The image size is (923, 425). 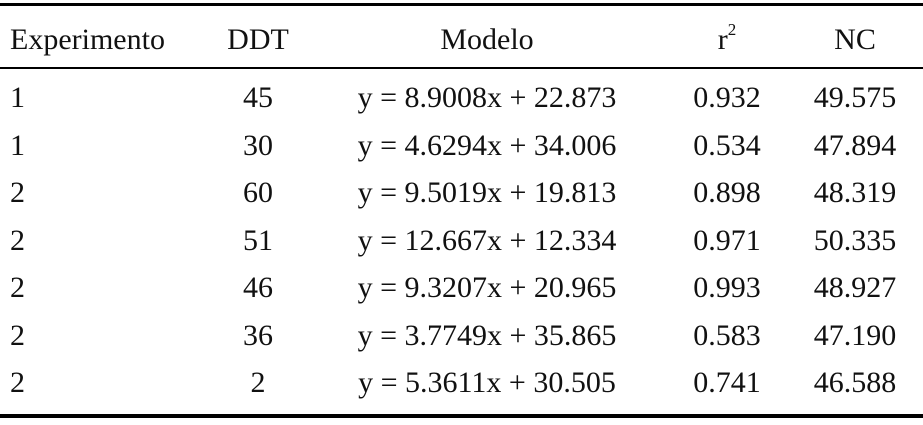 I want to click on table-cell: 49.575, so click(x=855, y=97).